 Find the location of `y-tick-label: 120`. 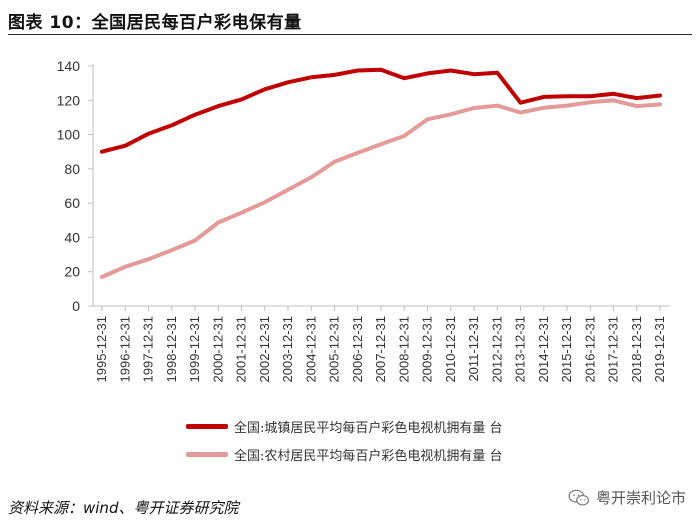

y-tick-label: 120 is located at coordinates (69, 100).